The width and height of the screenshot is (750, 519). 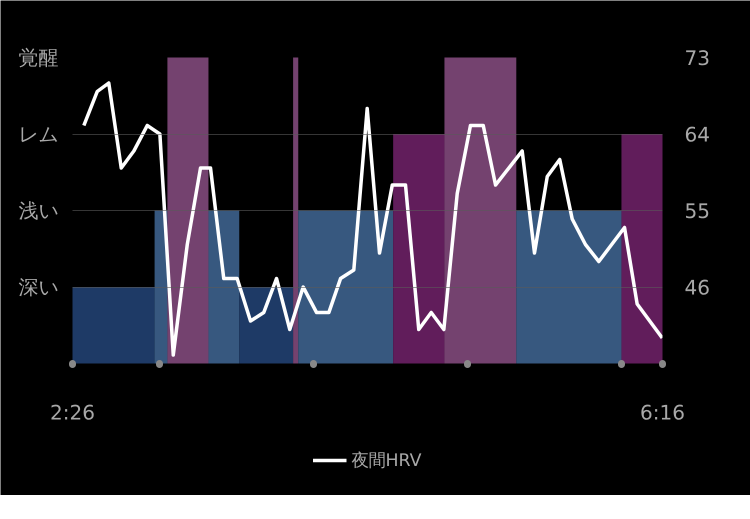 What do you see at coordinates (697, 211) in the screenshot?
I see `y-tick-label: 55` at bounding box center [697, 211].